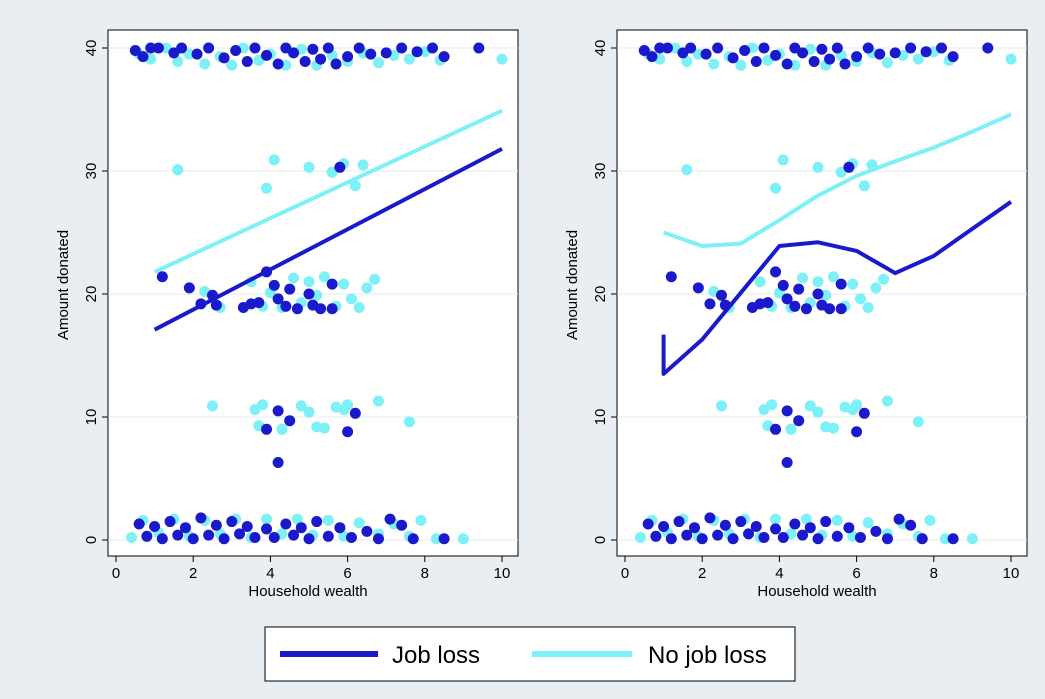 The image size is (1045, 699). What do you see at coordinates (779, 573) in the screenshot?
I see `x-tick-label: 4` at bounding box center [779, 573].